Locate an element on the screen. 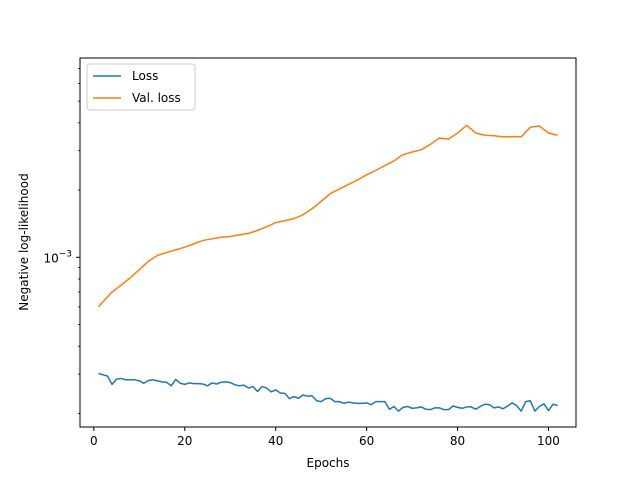 This screenshot has width=640, height=480. legend: Loss Val. loss is located at coordinates (141, 87).